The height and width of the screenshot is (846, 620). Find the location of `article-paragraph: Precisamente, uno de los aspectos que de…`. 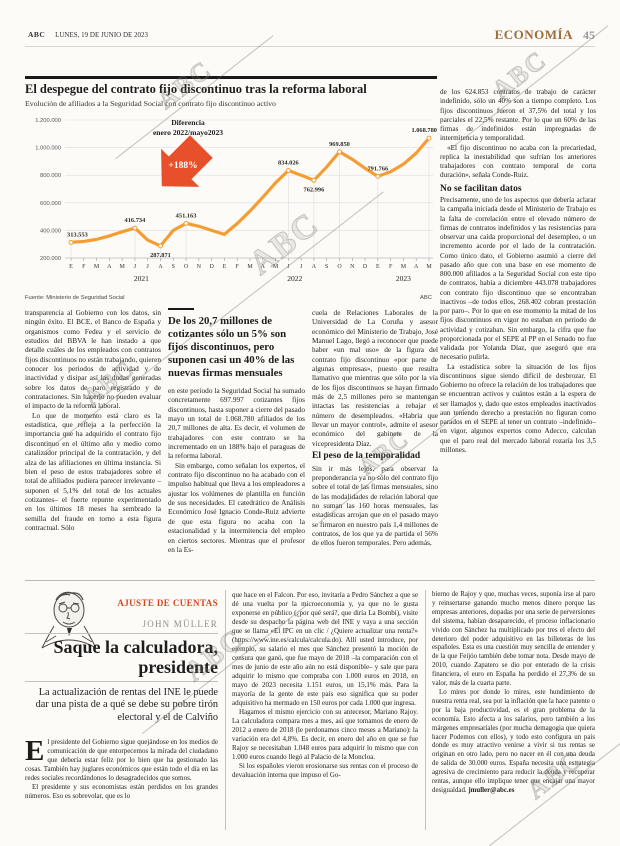

article-paragraph: Precisamente, uno de los aspectos que de… is located at coordinates (518, 279).